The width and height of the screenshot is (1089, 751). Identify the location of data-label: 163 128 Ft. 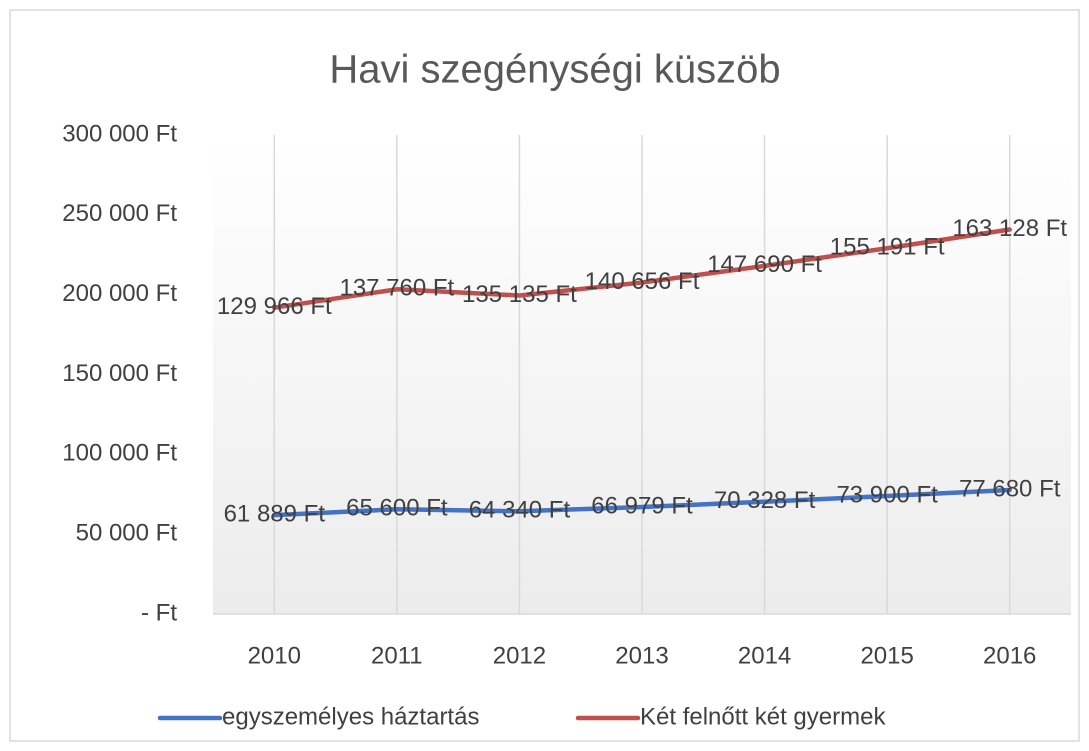
(1009, 228).